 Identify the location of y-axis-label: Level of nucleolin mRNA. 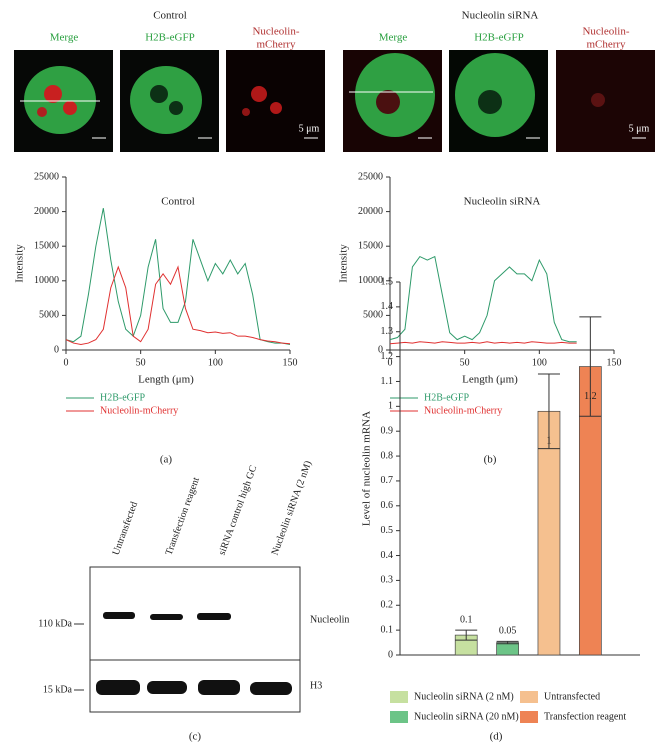
(367, 468).